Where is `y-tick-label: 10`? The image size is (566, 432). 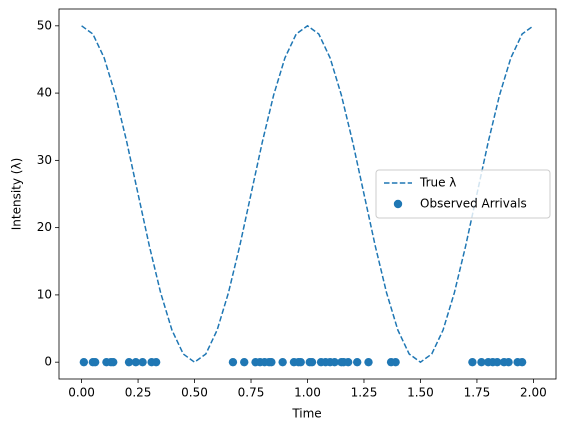 y-tick-label: 10 is located at coordinates (44, 294).